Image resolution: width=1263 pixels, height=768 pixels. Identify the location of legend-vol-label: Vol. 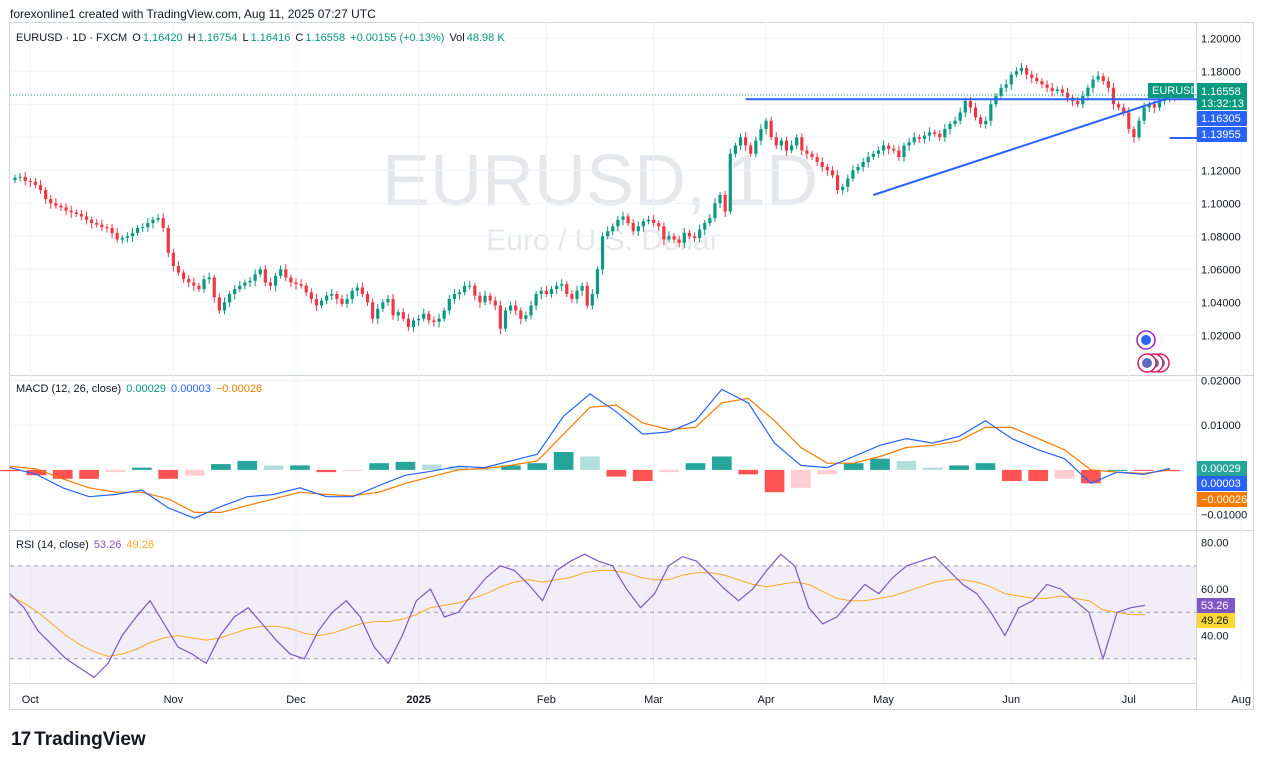
(457, 38).